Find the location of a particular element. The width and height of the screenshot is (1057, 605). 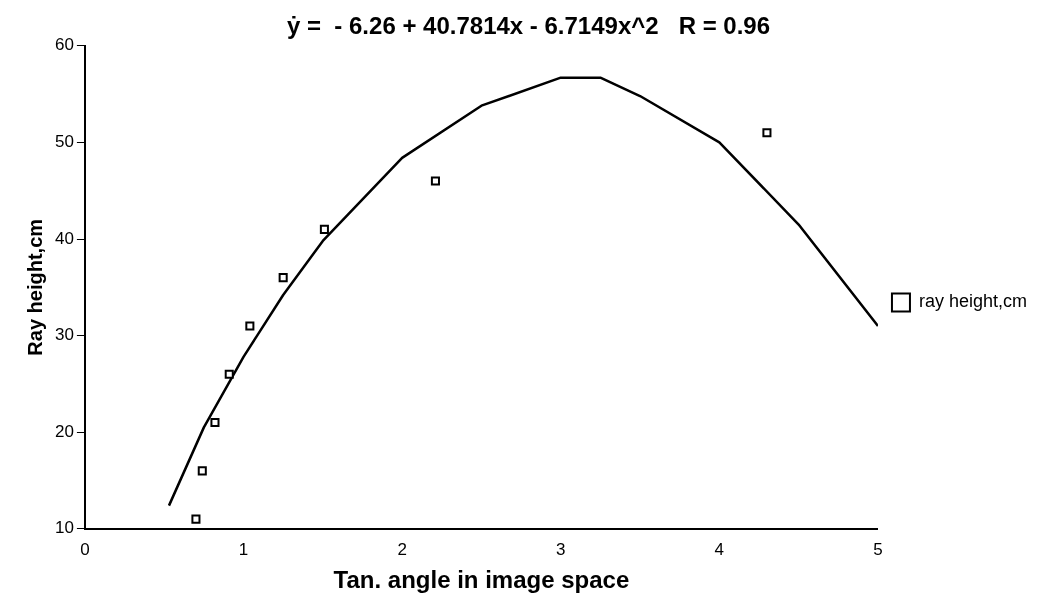

x-tick-label: 5 is located at coordinates (878, 549).